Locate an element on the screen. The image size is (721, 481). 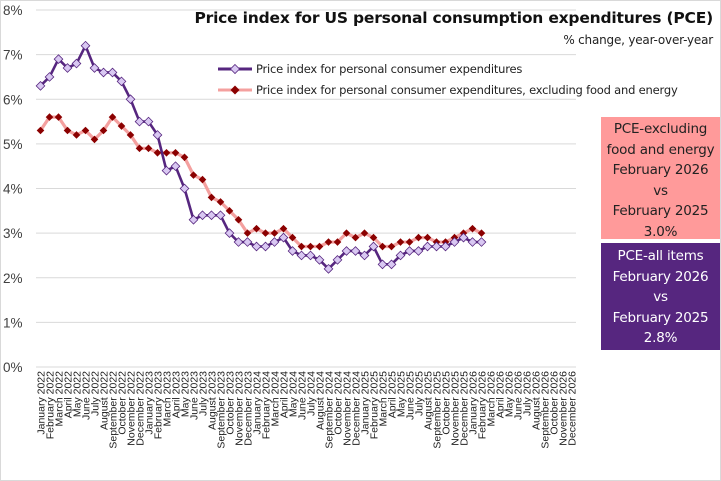
callout-core-value: 3.0% is located at coordinates (660, 231).